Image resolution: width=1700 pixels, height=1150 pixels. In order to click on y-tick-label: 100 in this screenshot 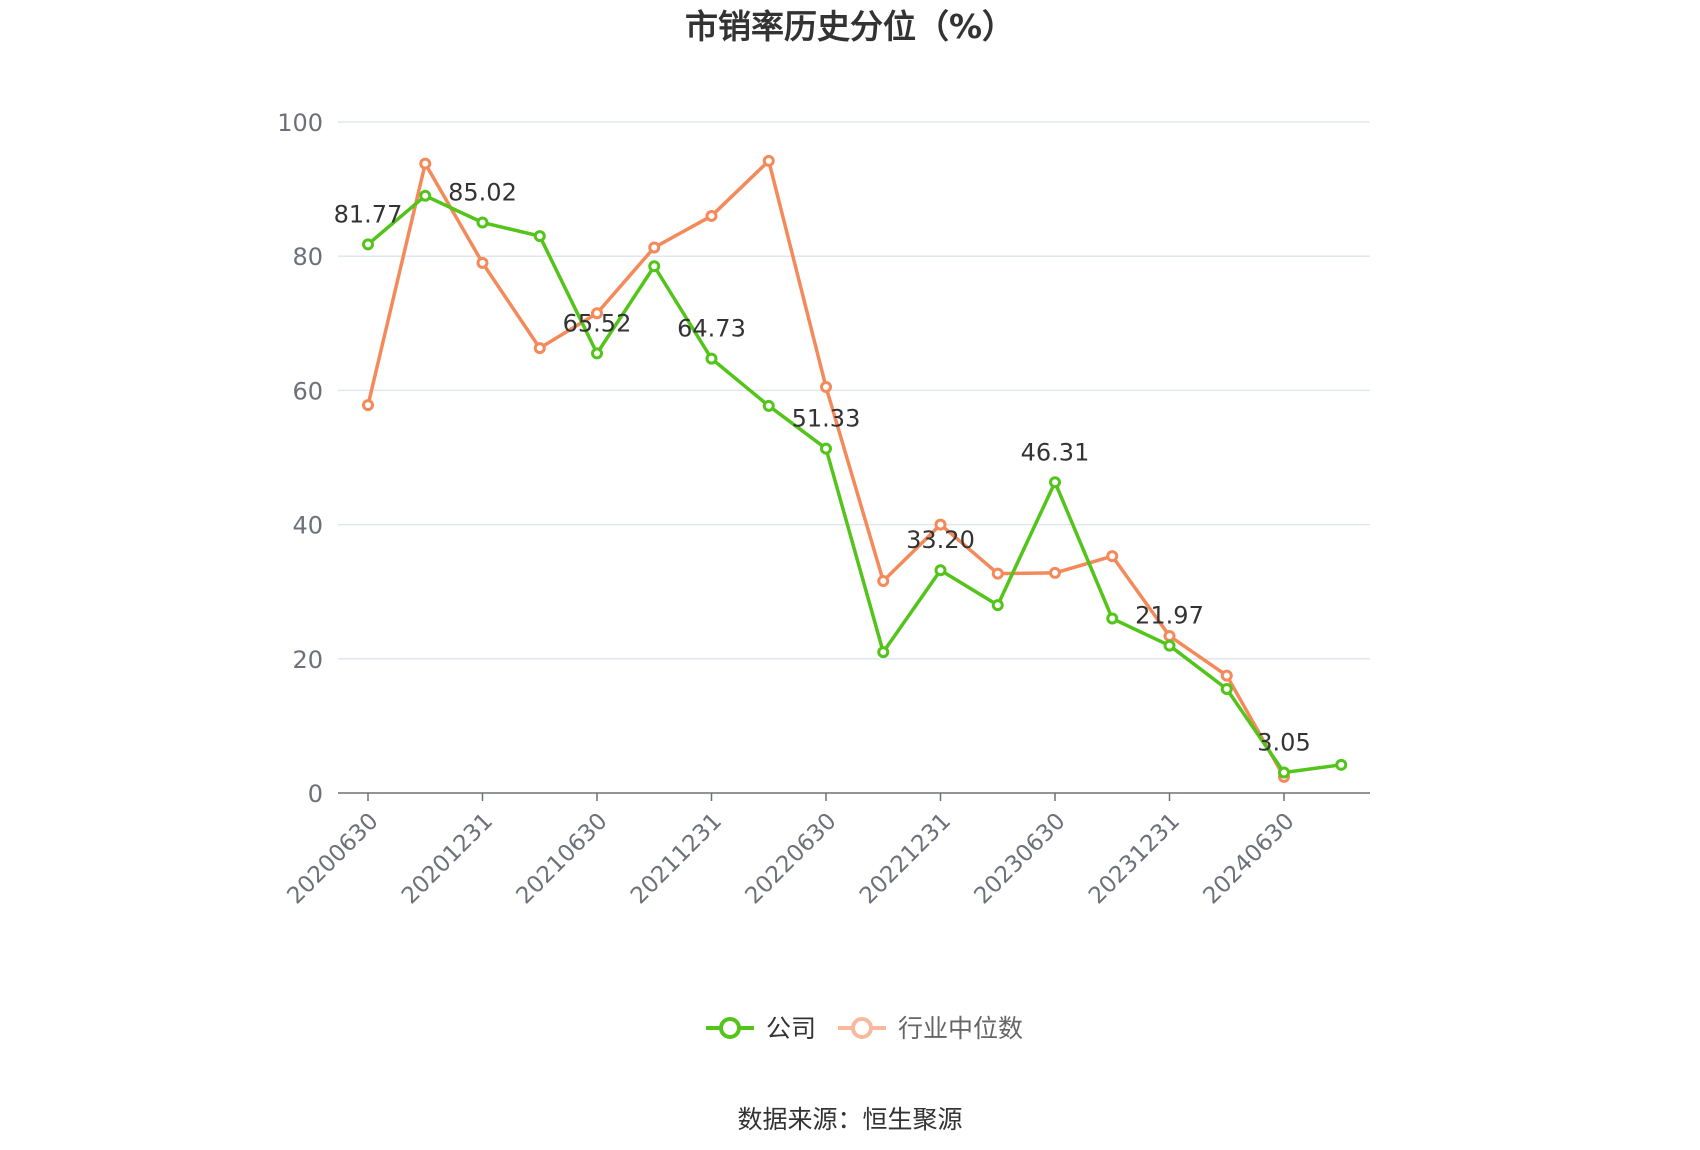, I will do `click(300, 123)`.